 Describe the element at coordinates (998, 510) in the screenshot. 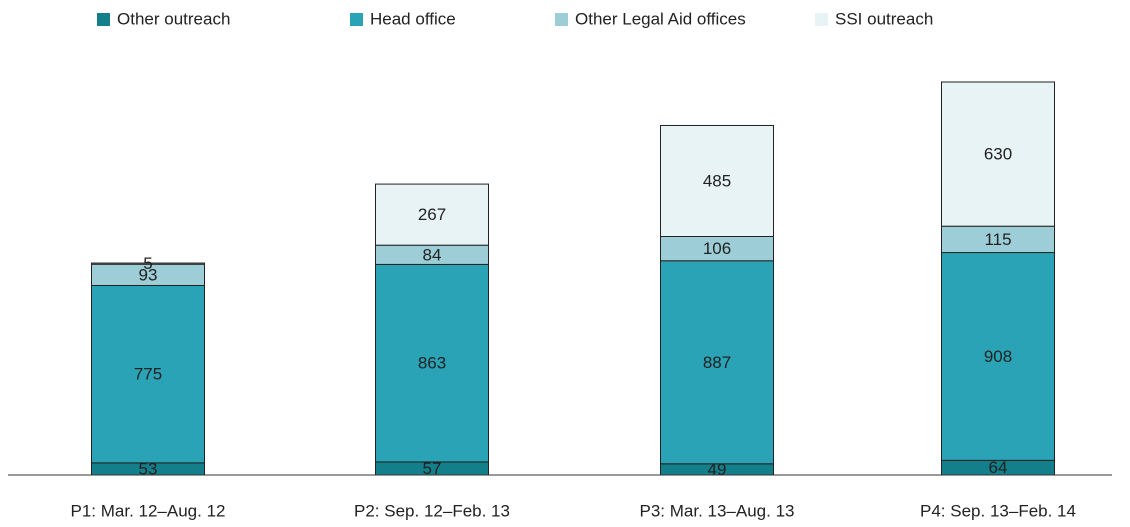

I see `x-tick-label: P4: Sep. 13–Feb. 14` at that location.